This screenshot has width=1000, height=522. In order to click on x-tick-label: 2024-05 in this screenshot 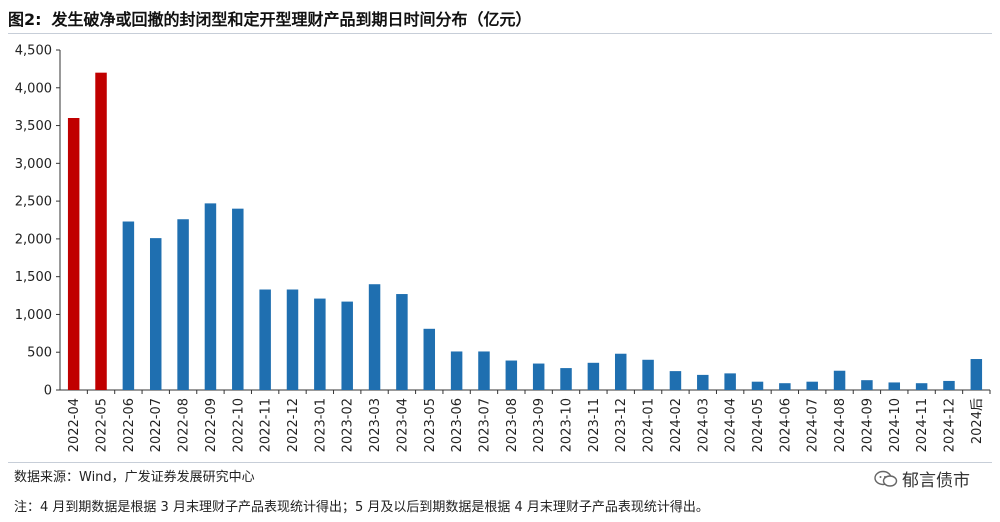, I will do `click(758, 425)`.